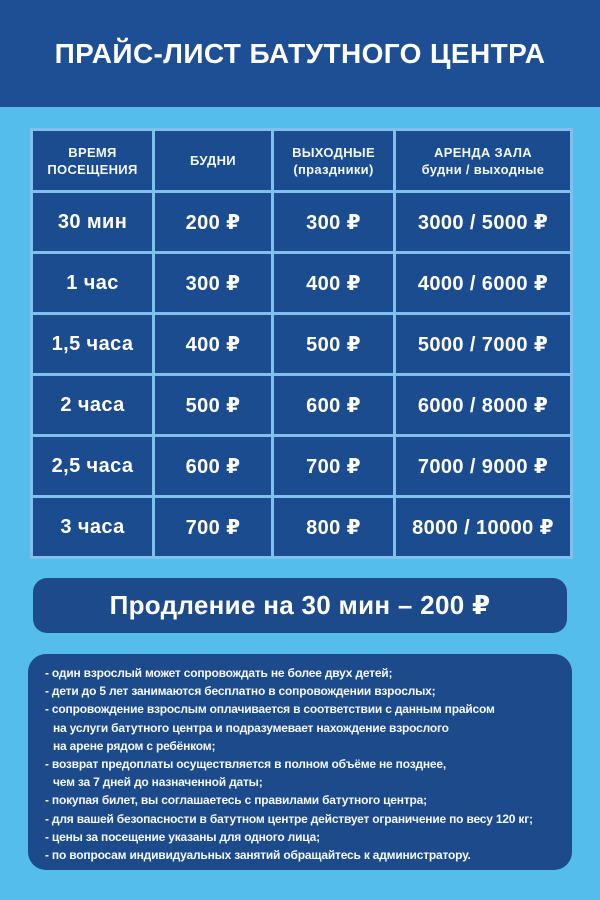  Describe the element at coordinates (134, 745) in the screenshot. I see `rule-line-continuation: на арене рядом с ребёнком;` at that location.